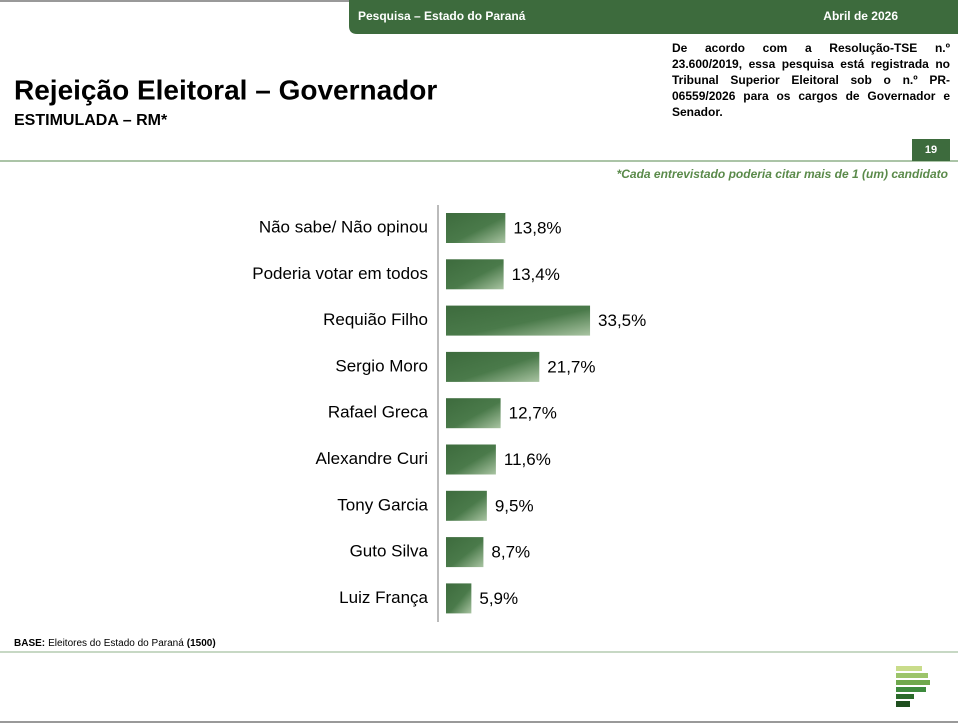 This screenshot has height=724, width=958. What do you see at coordinates (536, 274) in the screenshot?
I see `value-label: 13,4%` at bounding box center [536, 274].